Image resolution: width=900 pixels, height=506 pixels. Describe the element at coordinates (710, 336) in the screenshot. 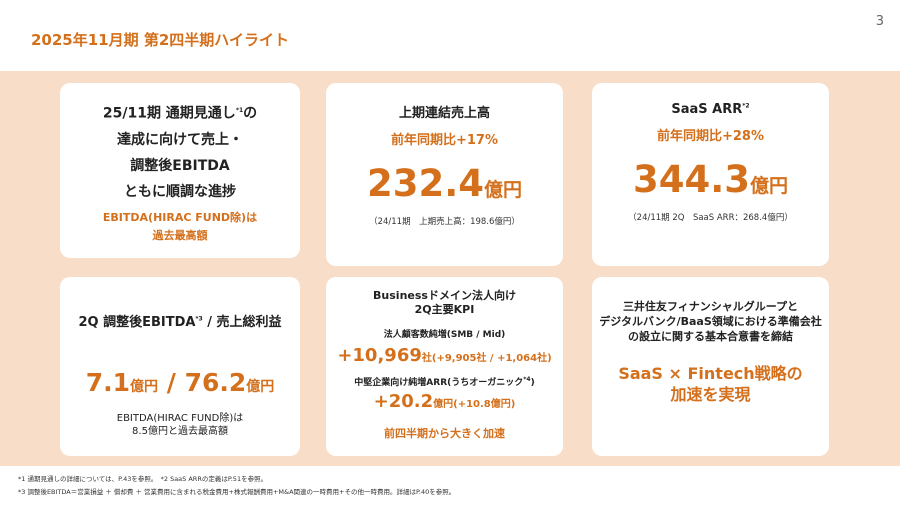

I see `card6-line3: の設立に関する基本合意書を締結` at that location.